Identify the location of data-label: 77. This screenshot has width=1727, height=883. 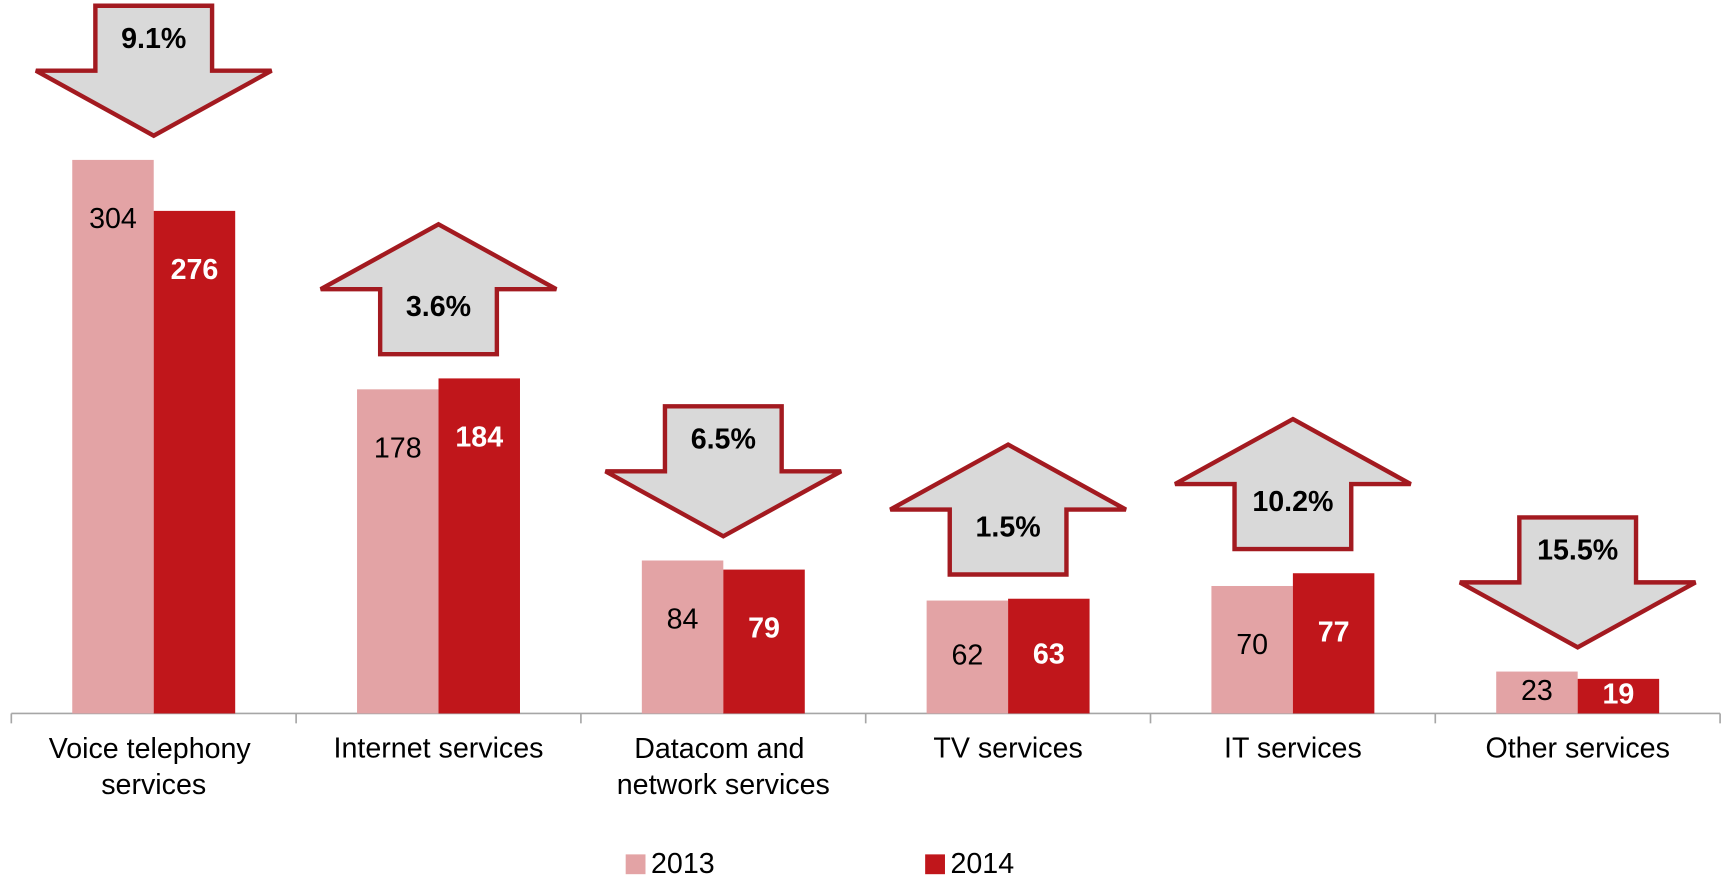
(1334, 632).